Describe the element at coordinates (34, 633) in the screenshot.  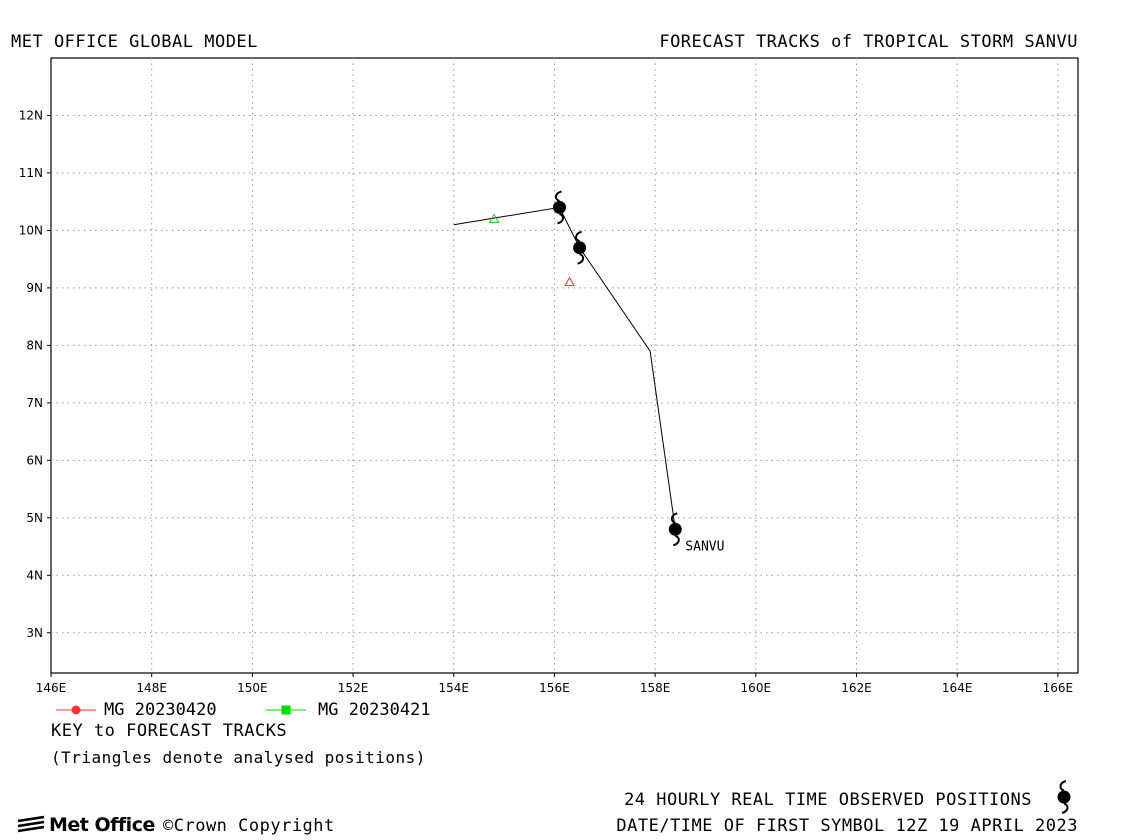
I see `lat-tick-label: 3N` at that location.